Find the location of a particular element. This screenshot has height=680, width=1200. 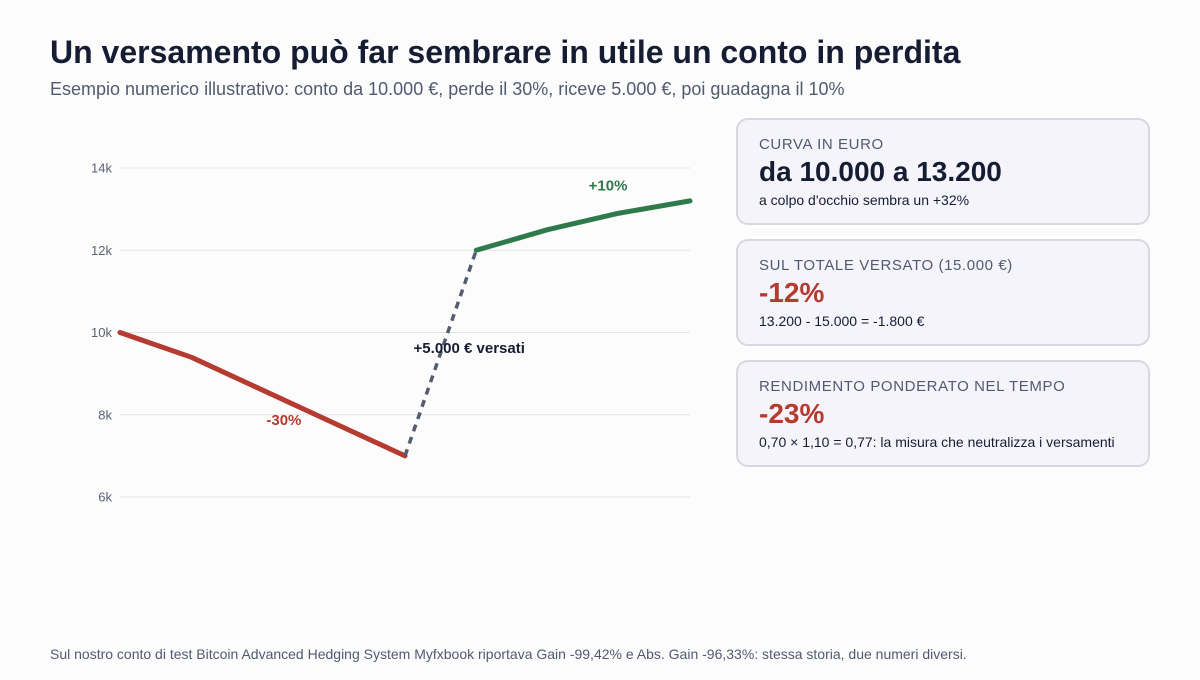

y-tick-label: 8k is located at coordinates (105, 414).